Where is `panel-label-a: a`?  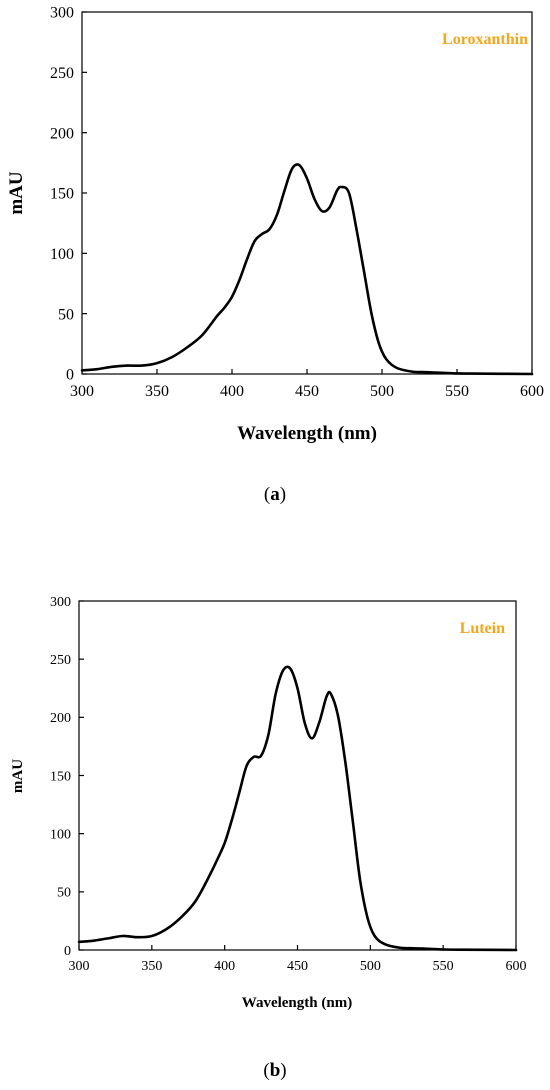
panel-label-a: a is located at coordinates (275, 494).